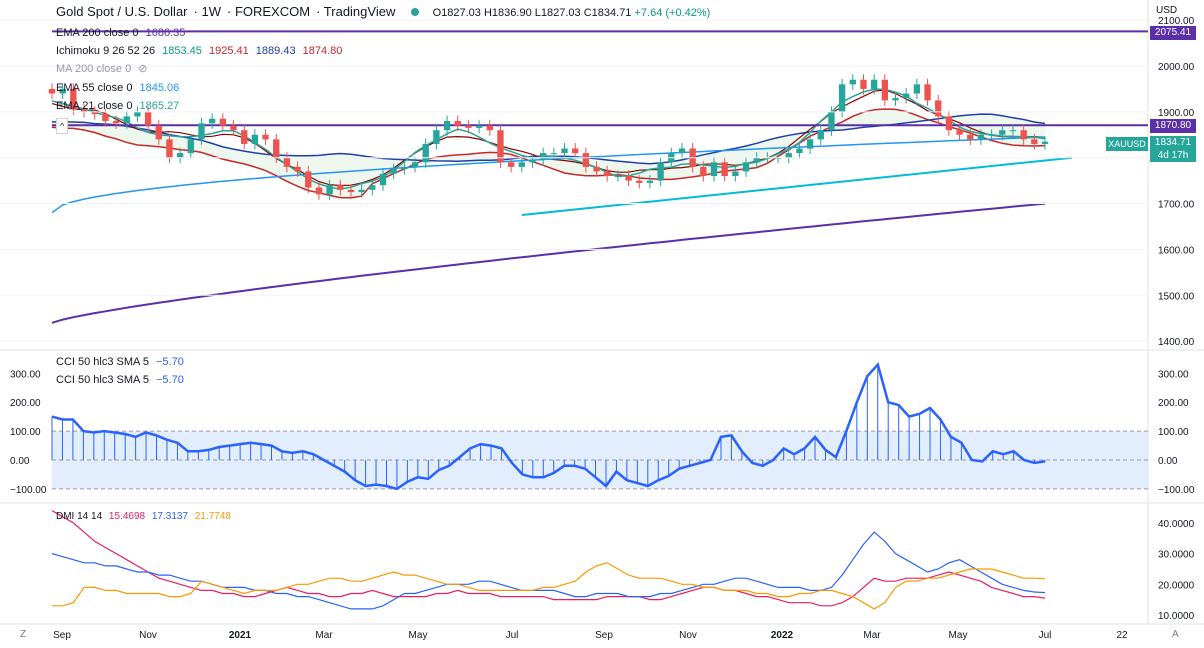  What do you see at coordinates (1173, 155) in the screenshot?
I see `bar-countdown: 4d 17h` at bounding box center [1173, 155].